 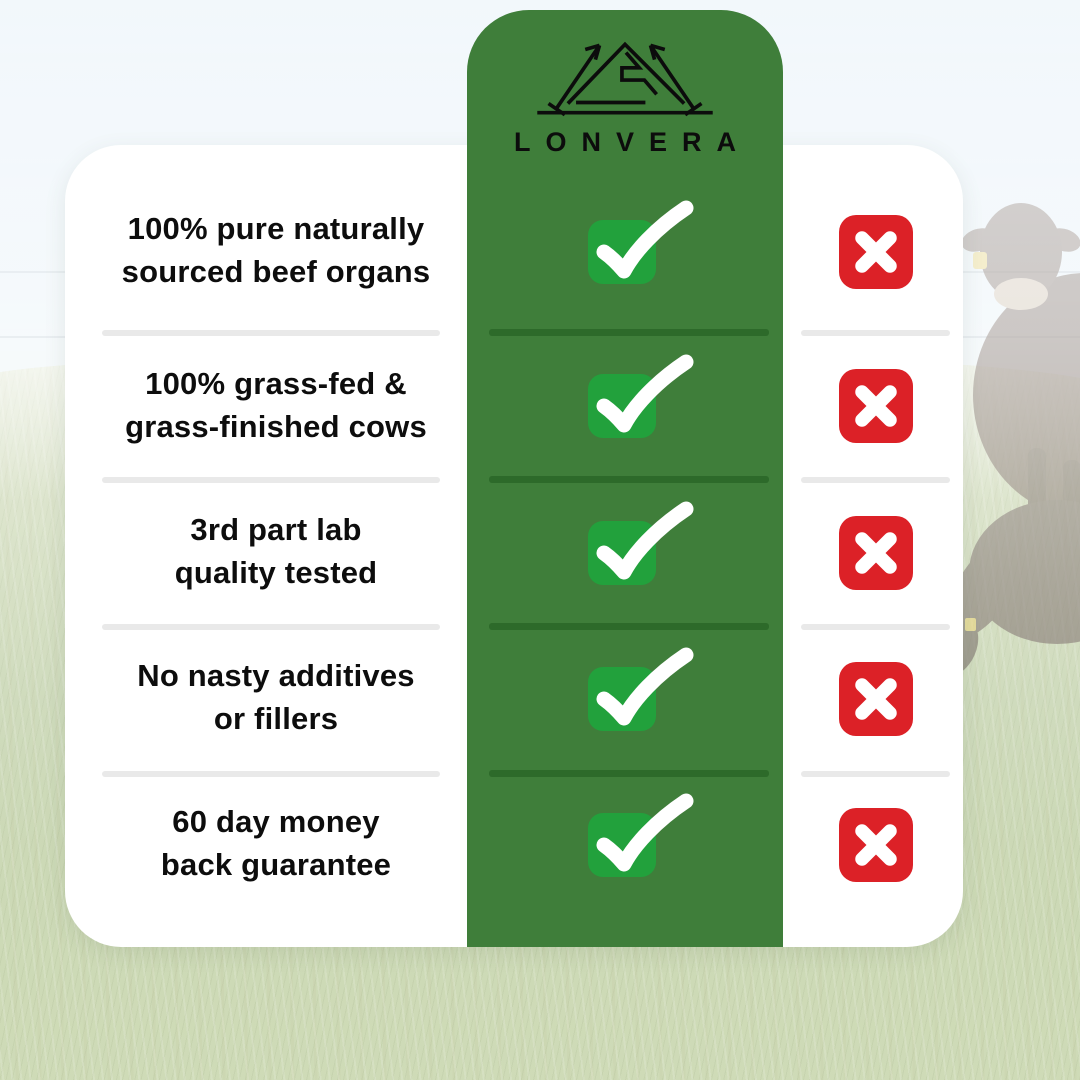 What do you see at coordinates (276, 405) in the screenshot?
I see `feature-label: 100% grass-fed & grass-finished cows` at bounding box center [276, 405].